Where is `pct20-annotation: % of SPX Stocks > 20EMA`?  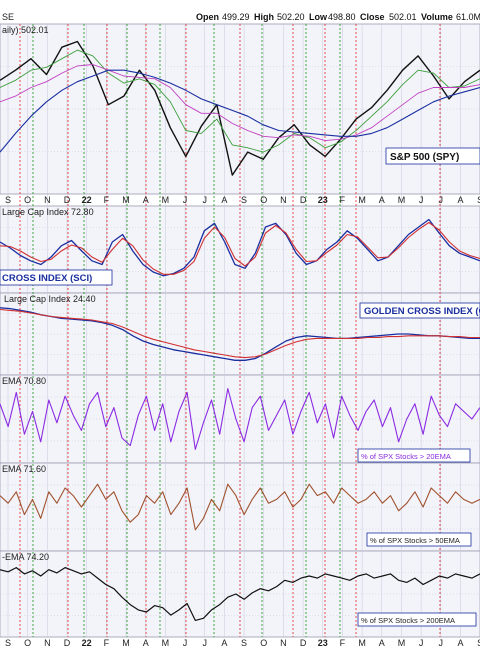
pct20-annotation: % of SPX Stocks > 20EMA is located at coordinates (414, 455).